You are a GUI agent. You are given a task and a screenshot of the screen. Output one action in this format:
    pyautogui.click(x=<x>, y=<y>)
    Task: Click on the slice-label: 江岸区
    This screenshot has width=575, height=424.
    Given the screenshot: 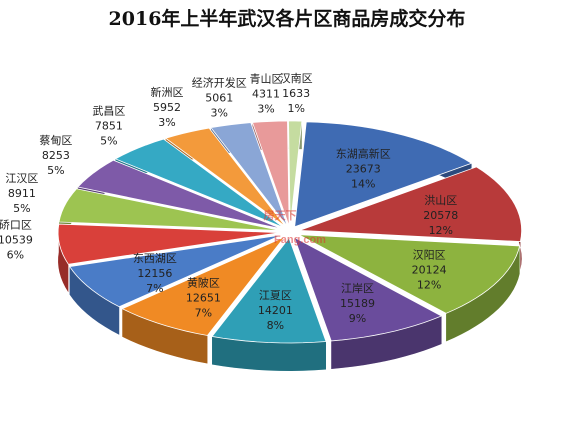 What is the action you would take?
    pyautogui.click(x=357, y=288)
    